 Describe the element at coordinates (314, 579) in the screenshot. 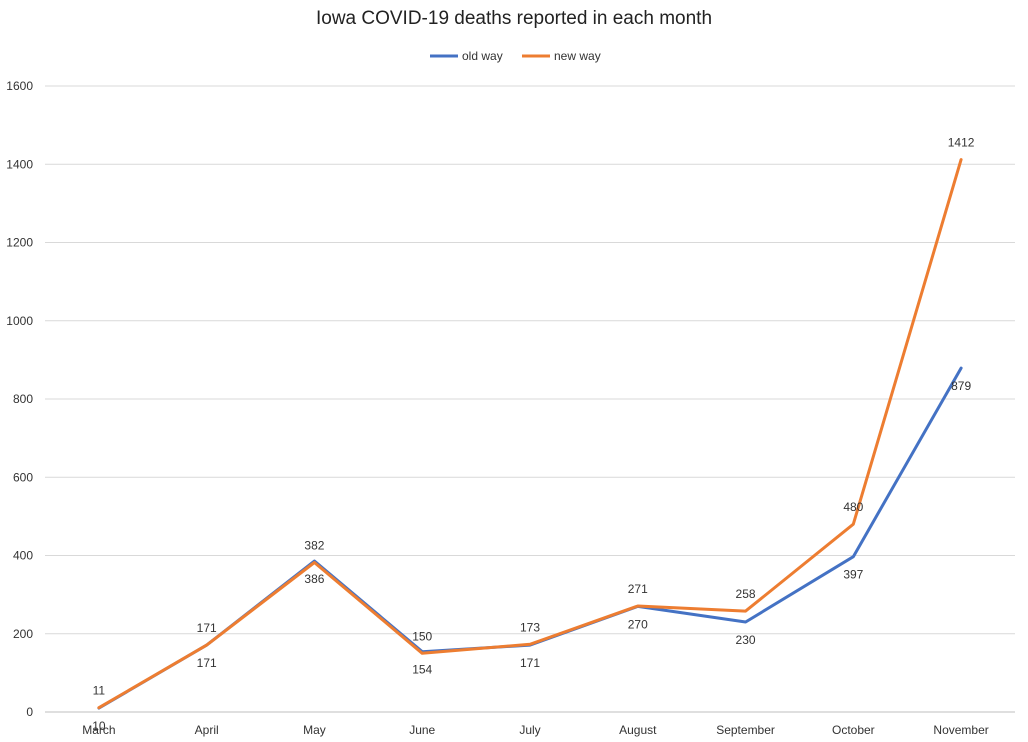

I see `data-label-old-way: 386` at that location.